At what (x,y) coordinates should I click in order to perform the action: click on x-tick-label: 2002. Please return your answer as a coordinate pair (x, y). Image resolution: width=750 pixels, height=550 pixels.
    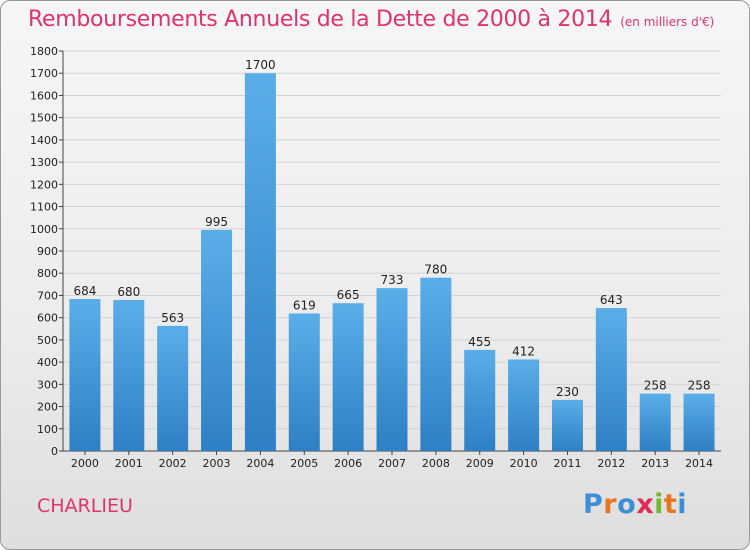
    Looking at the image, I should click on (173, 463).